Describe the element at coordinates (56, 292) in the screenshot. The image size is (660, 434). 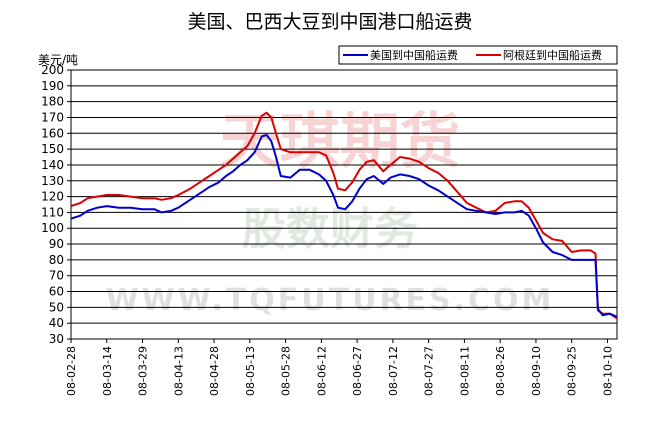
I see `y-tick-label: 60` at that location.